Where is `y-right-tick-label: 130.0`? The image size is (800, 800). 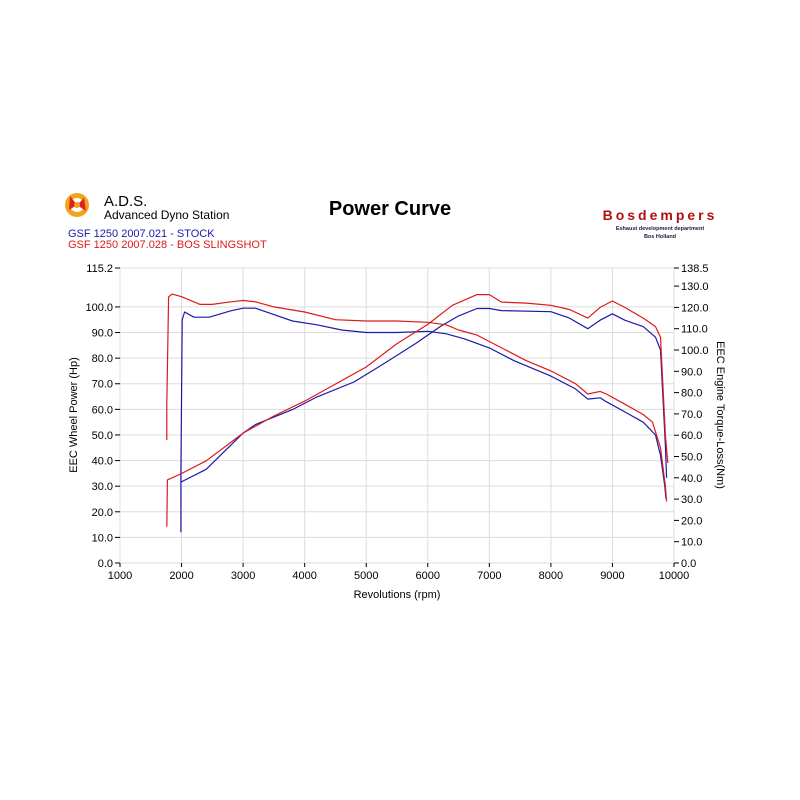 y-right-tick-label: 130.0 is located at coordinates (695, 287).